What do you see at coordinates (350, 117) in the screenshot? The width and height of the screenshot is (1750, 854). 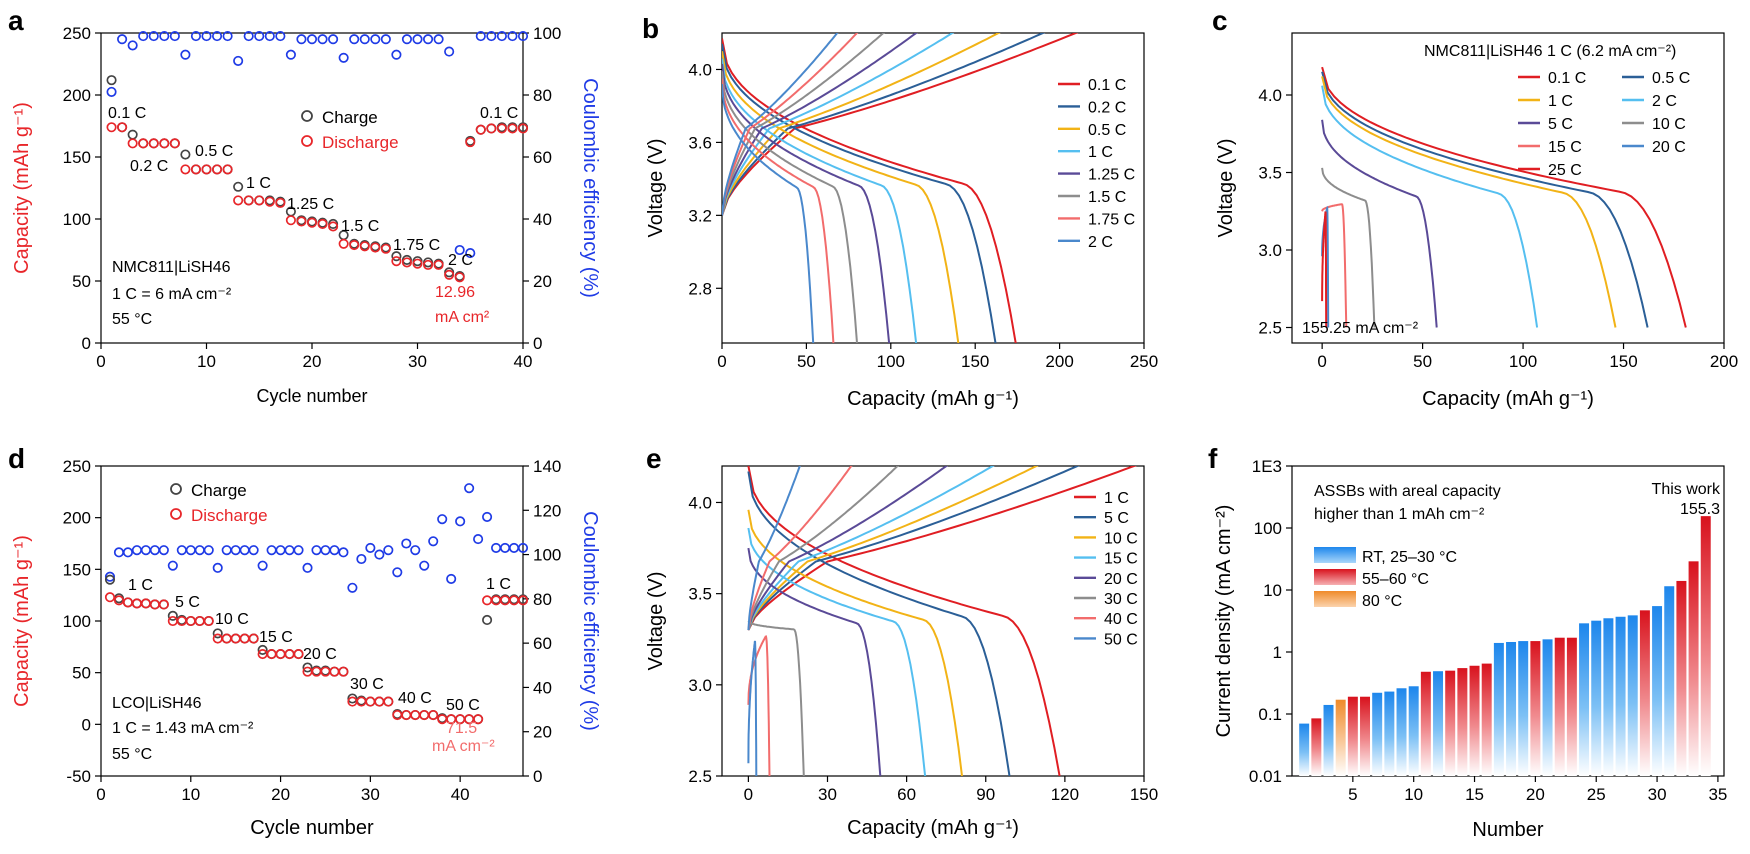 I see `legend-charge-label: Charge` at bounding box center [350, 117].